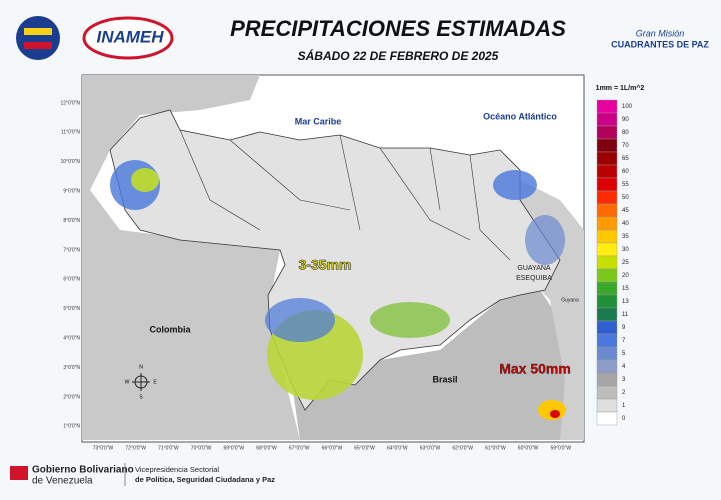  What do you see at coordinates (624, 406) in the screenshot?
I see `legend-label: 1` at bounding box center [624, 406].